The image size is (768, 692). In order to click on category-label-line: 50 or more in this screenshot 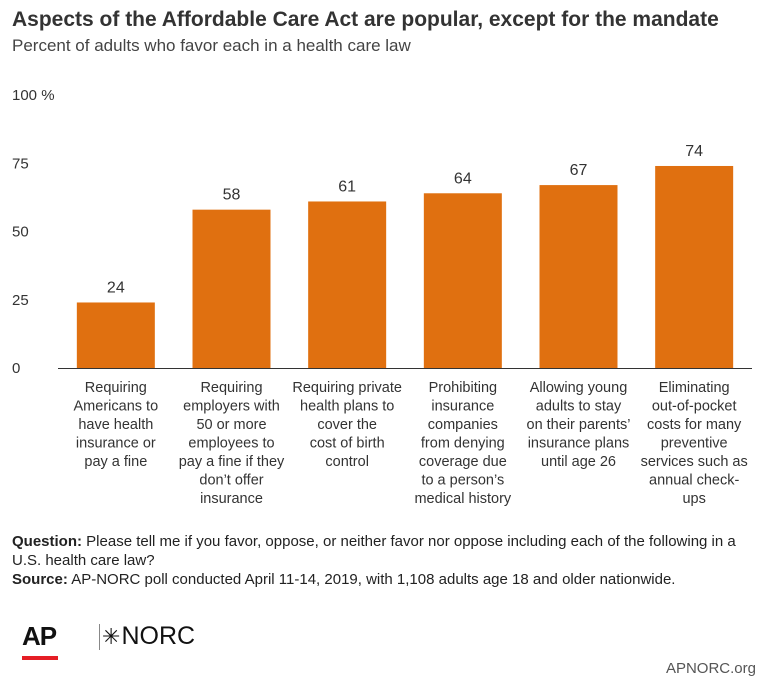, I will do `click(231, 425)`.